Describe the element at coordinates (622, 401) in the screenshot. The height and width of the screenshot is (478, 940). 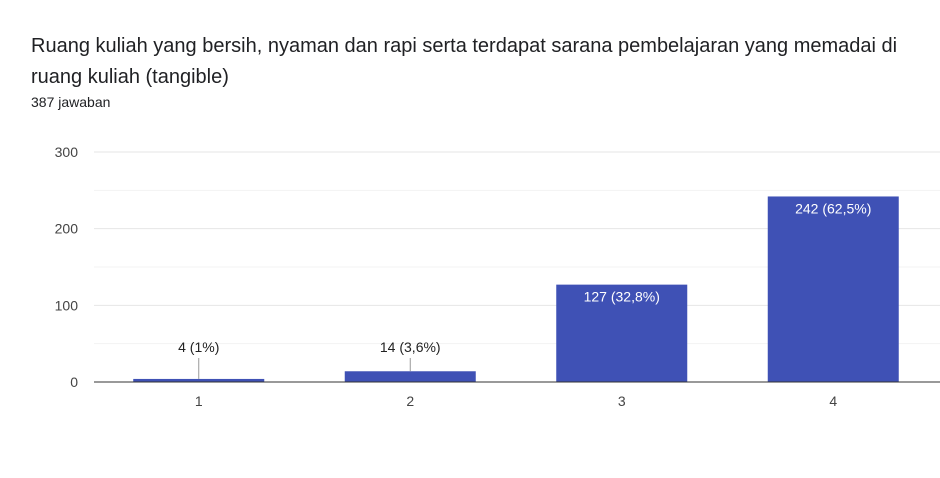
I see `x-tick-label: 3` at that location.